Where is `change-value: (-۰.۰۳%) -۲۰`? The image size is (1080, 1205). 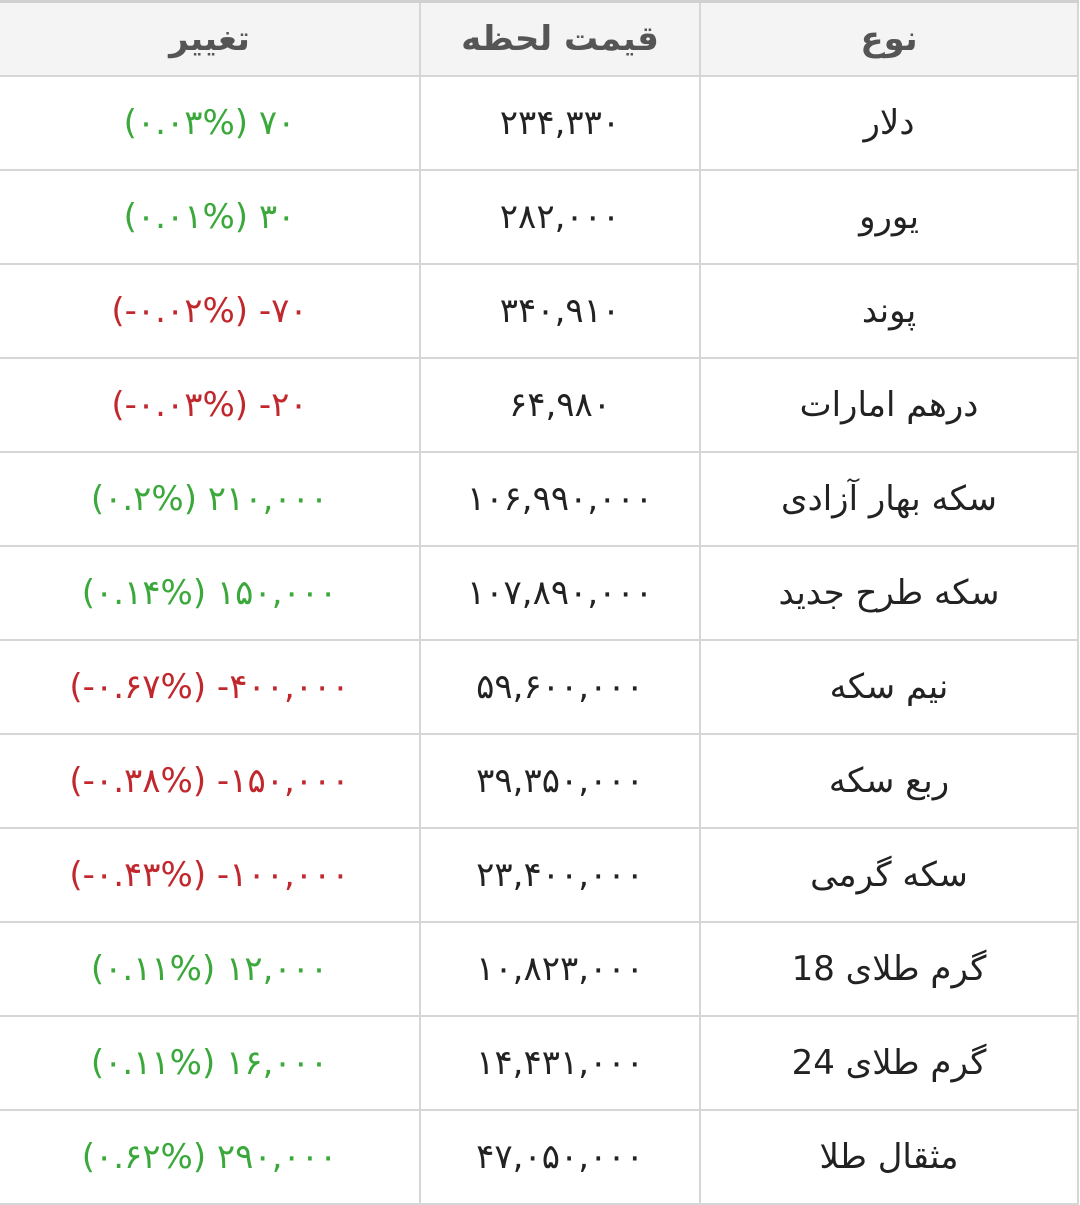 change-value: (-۰.۰۳%) -۲۰ is located at coordinates (209, 405).